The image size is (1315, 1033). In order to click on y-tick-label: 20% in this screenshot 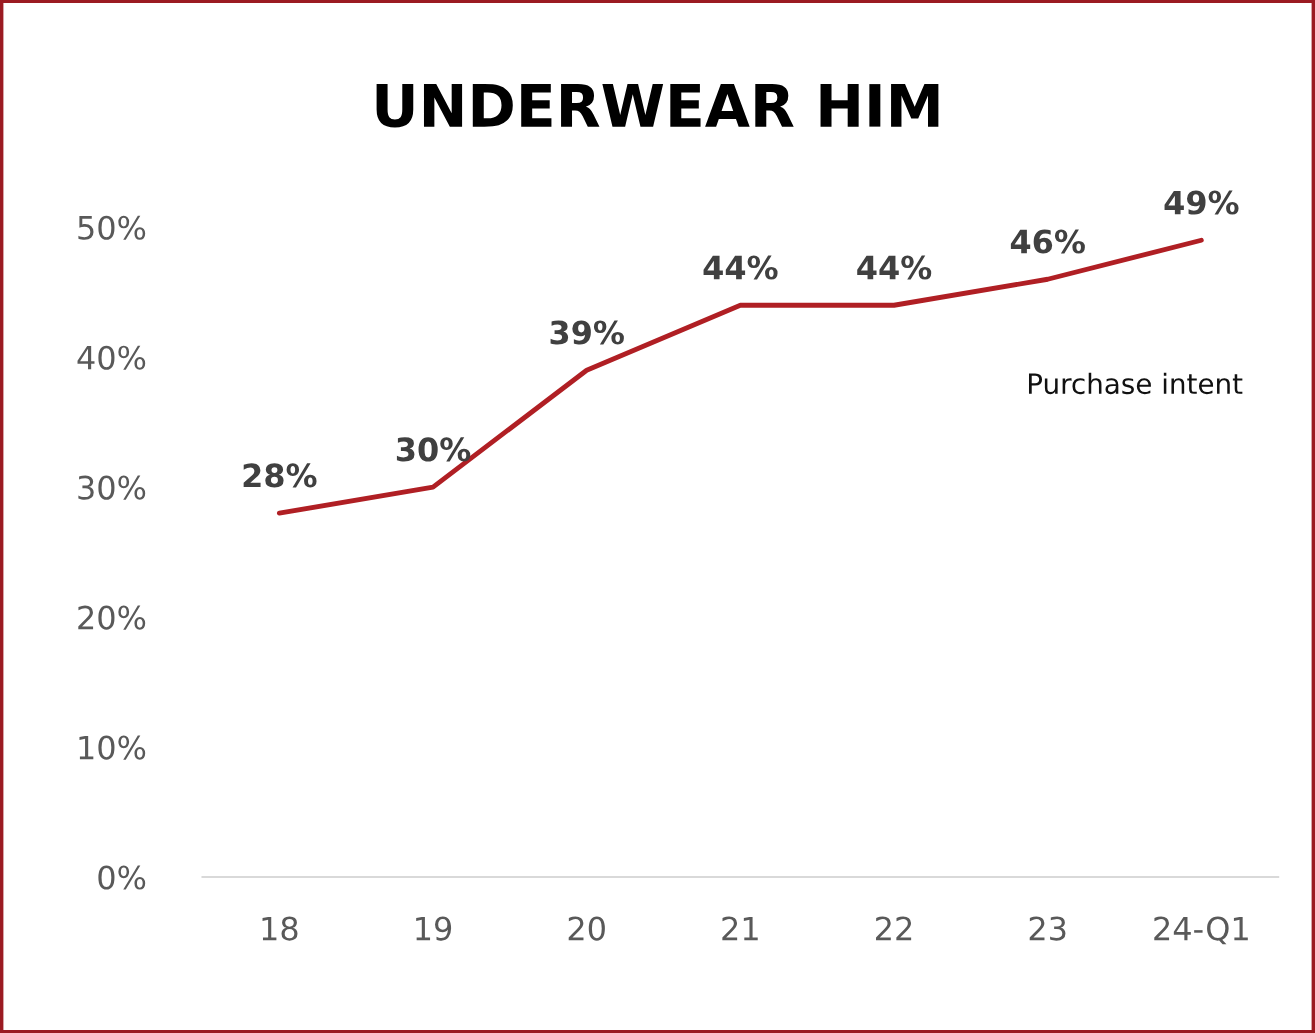, I will do `click(112, 617)`.